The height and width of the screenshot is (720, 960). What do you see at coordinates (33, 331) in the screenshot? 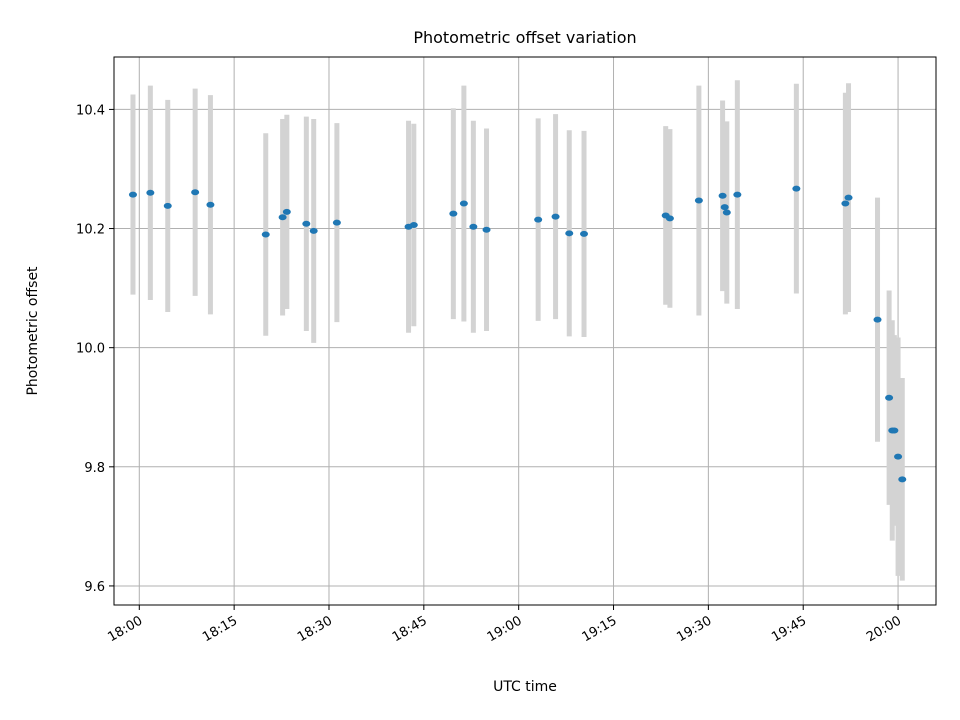
I see `y-axis-label: Photometric offset` at bounding box center [33, 331].